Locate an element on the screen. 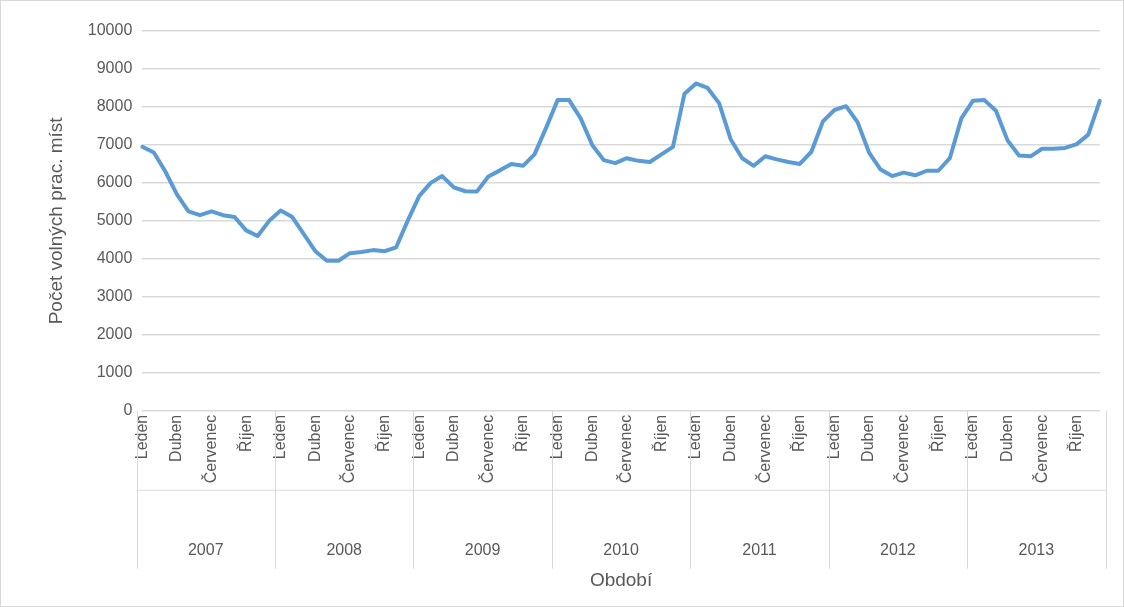 This screenshot has width=1124, height=607. y-tick-label: 6000 is located at coordinates (114, 182).